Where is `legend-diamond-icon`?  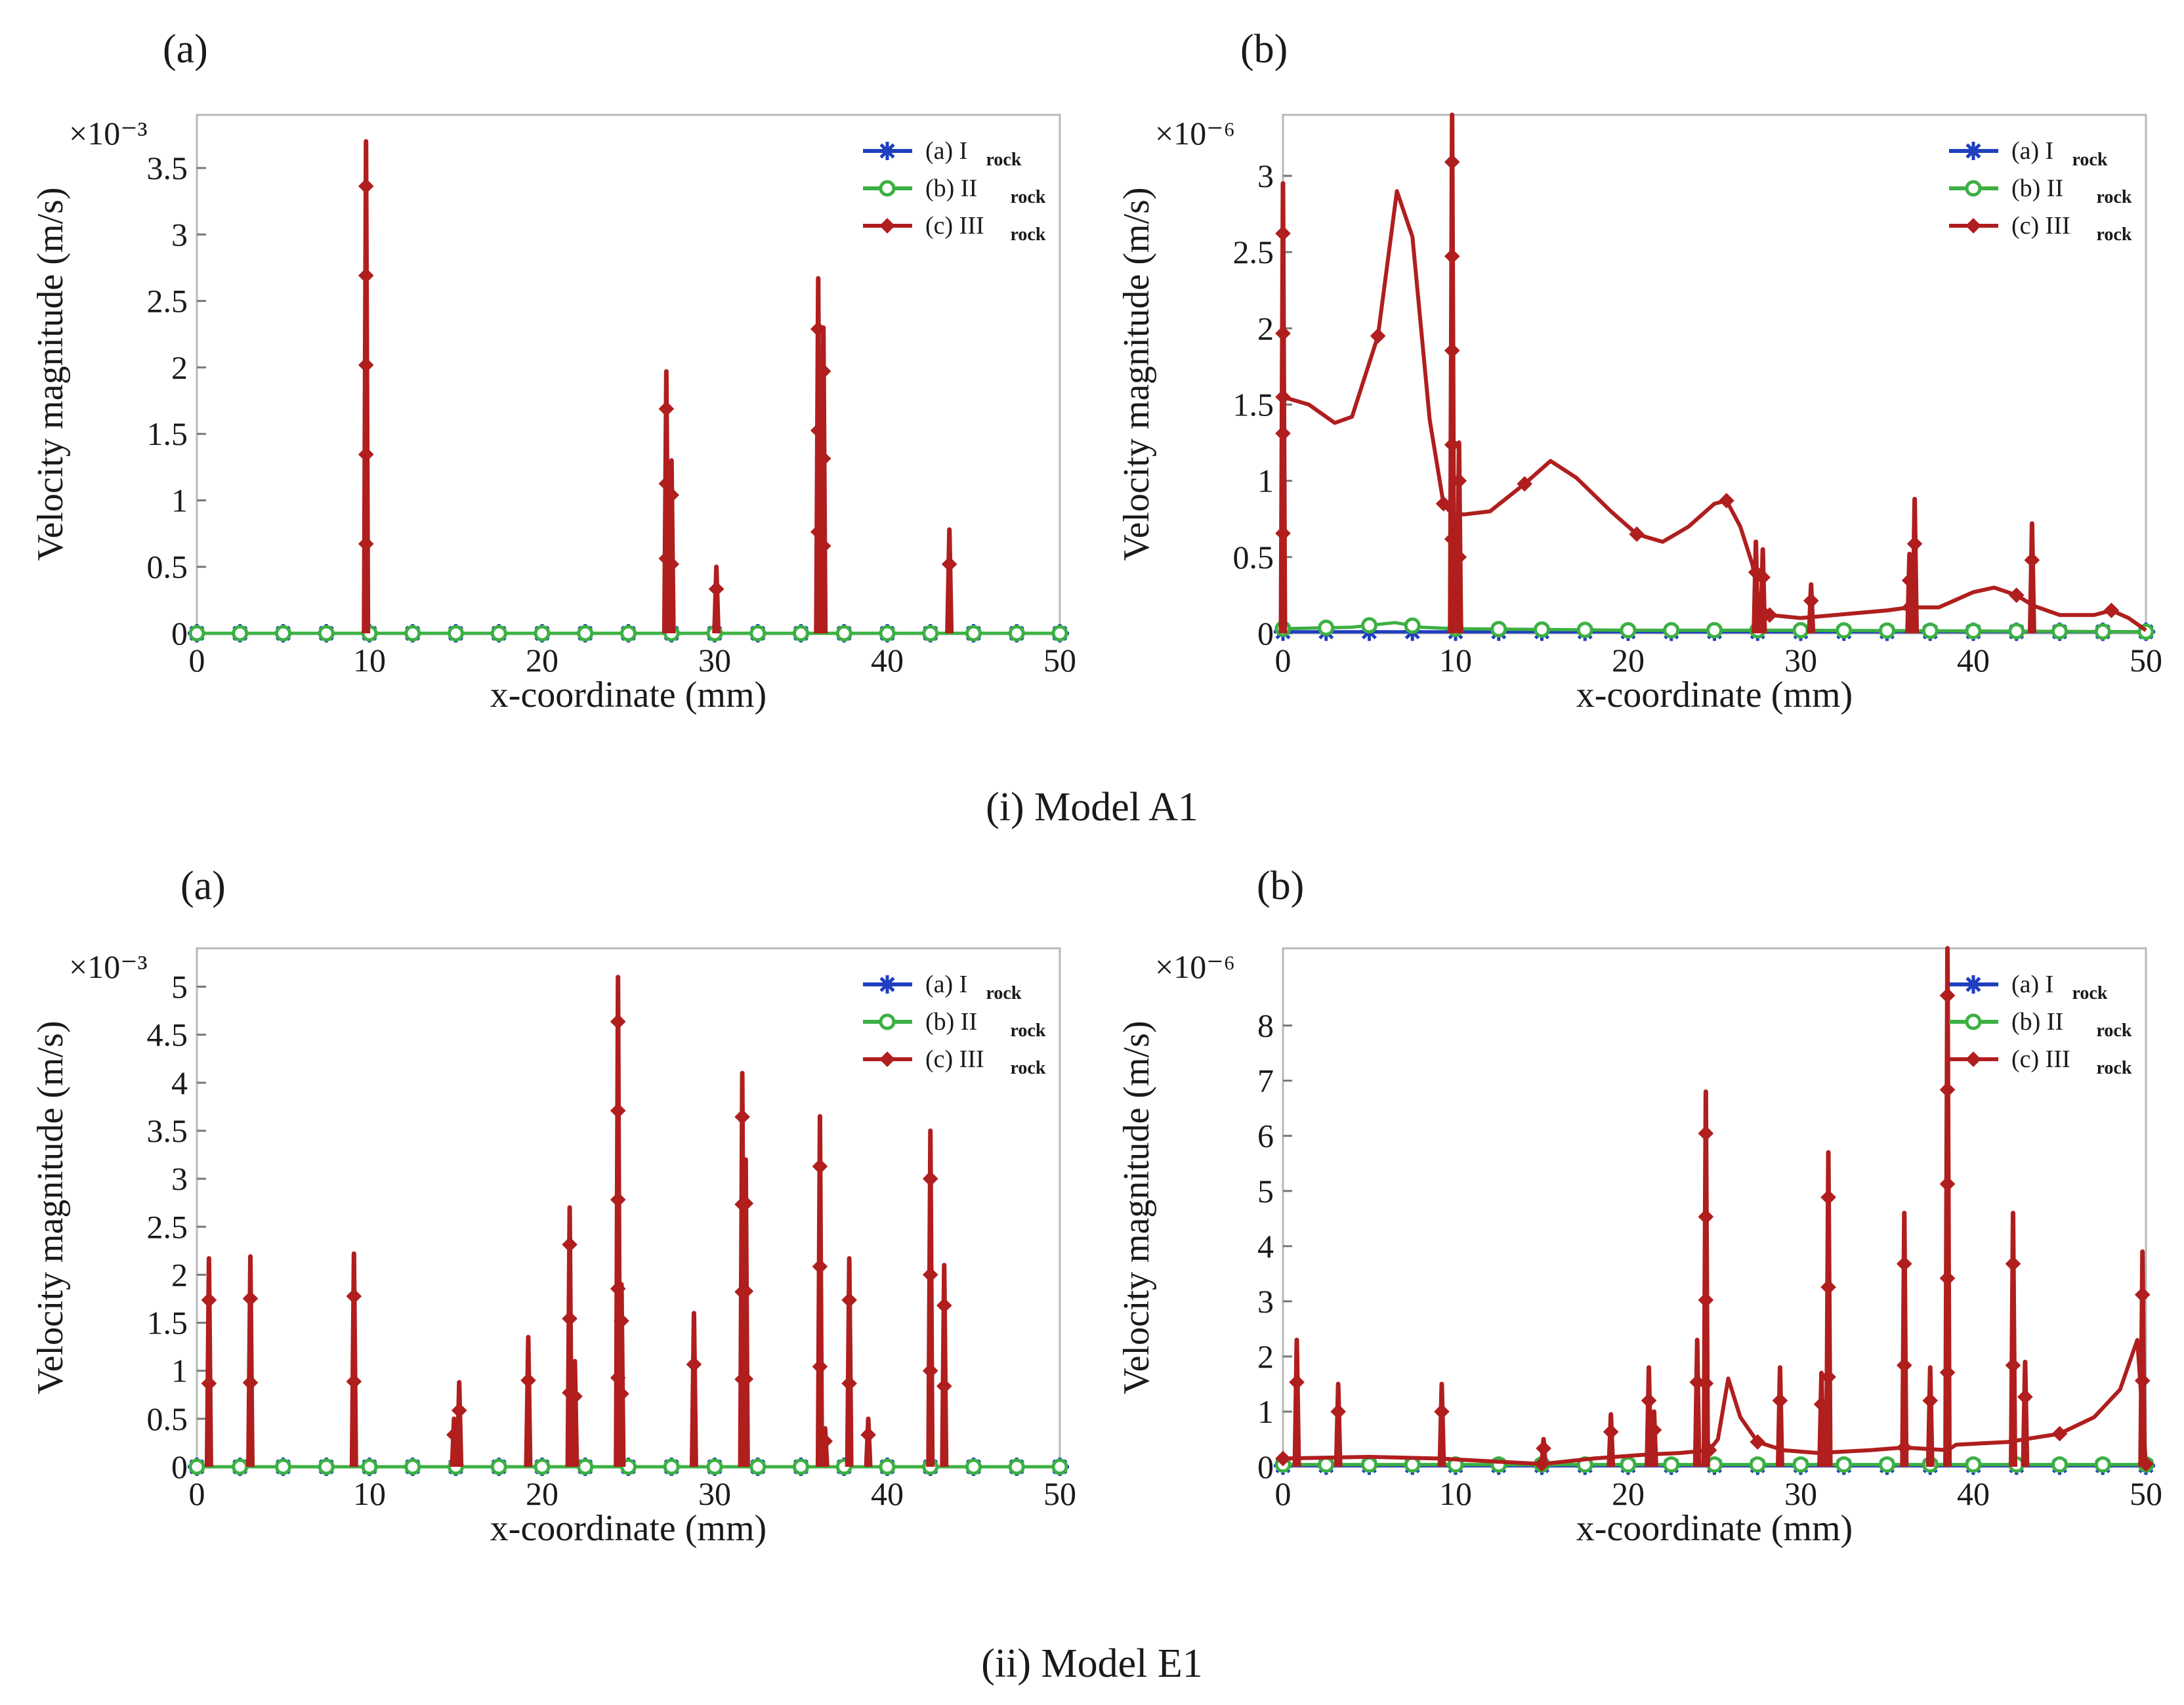 legend-diamond-icon is located at coordinates (887, 1059).